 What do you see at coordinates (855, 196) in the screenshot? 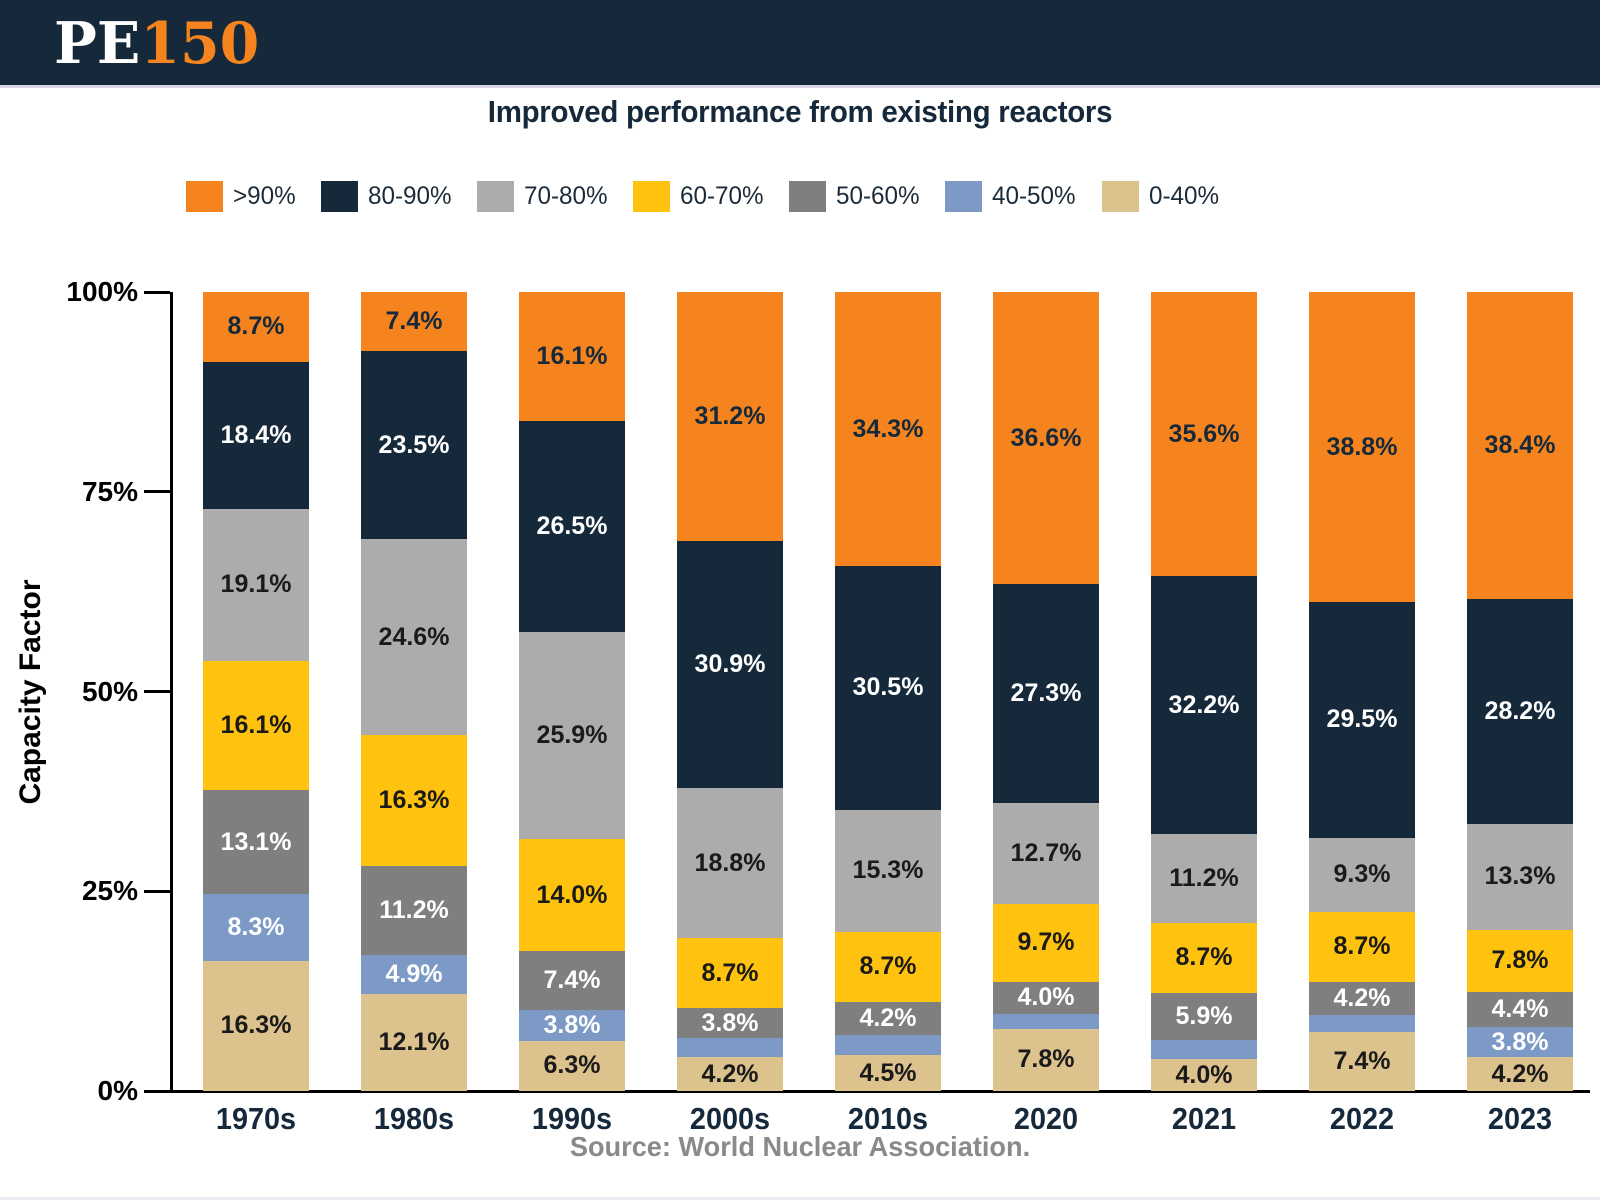
I see `legend-item: 50-60%` at bounding box center [855, 196].